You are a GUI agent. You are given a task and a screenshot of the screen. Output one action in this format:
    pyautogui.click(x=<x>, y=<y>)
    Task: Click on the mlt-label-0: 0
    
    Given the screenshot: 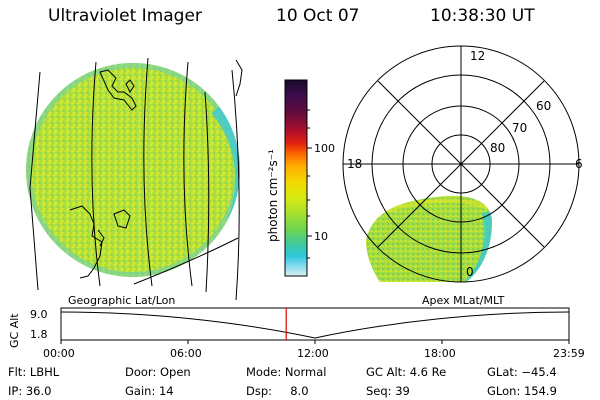 What is the action you would take?
    pyautogui.click(x=470, y=272)
    